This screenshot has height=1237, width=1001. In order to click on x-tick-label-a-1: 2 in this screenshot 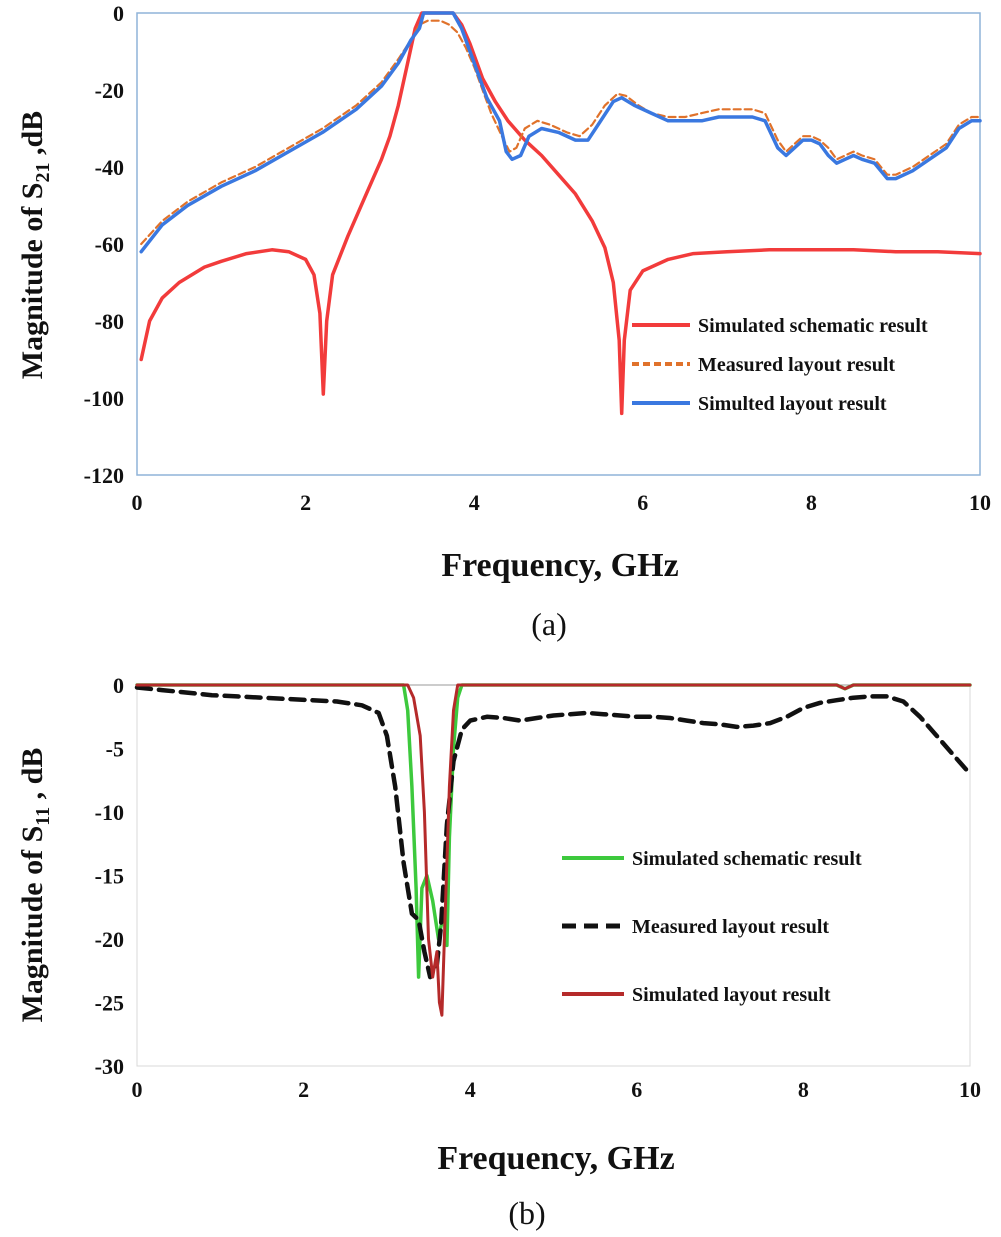, I will do `click(305, 502)`.